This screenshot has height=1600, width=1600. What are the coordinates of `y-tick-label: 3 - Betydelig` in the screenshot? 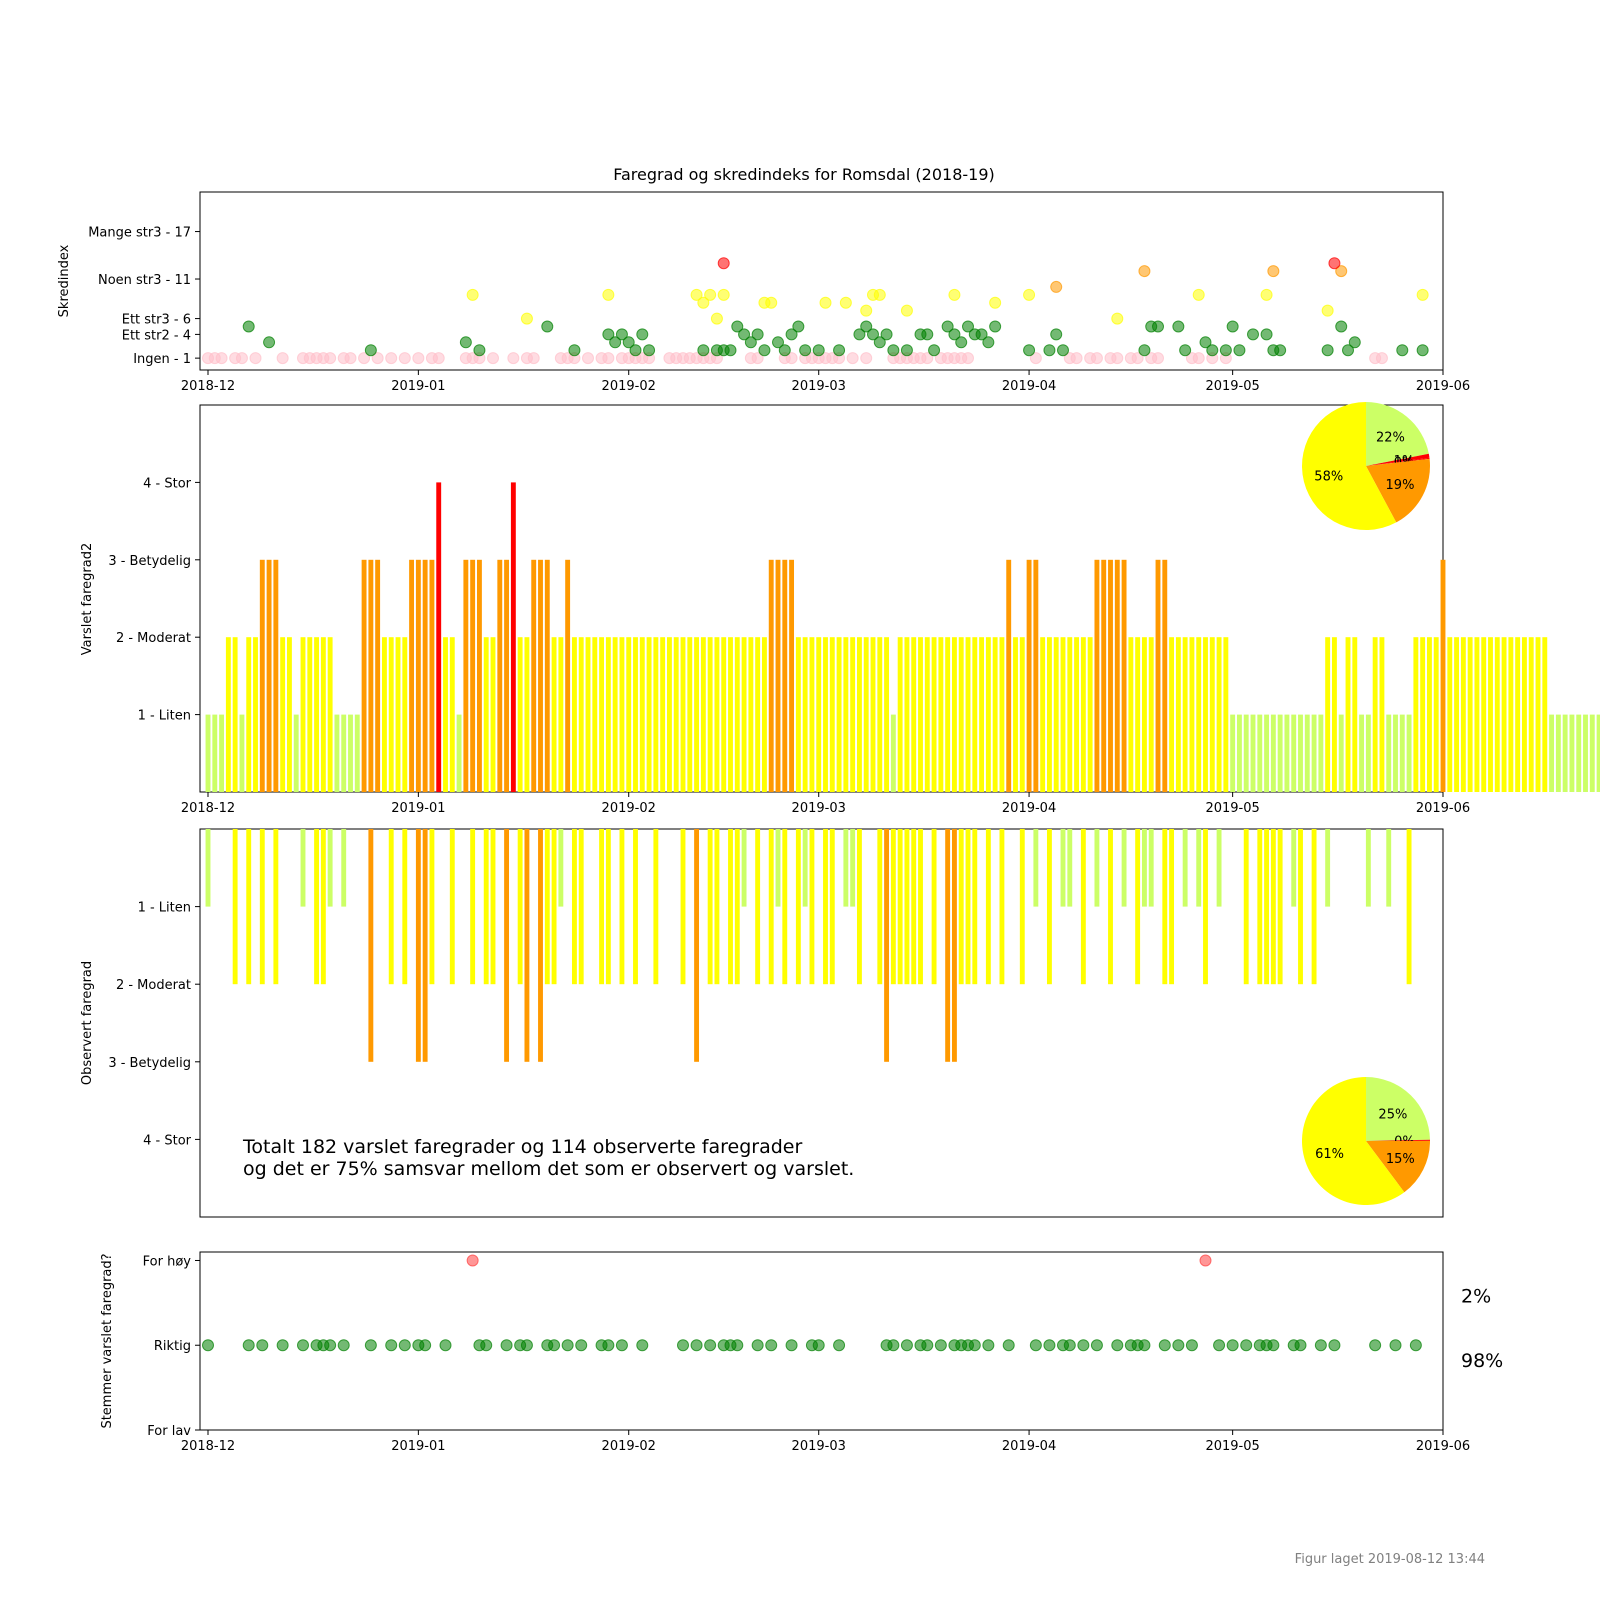 It's located at (149, 561).